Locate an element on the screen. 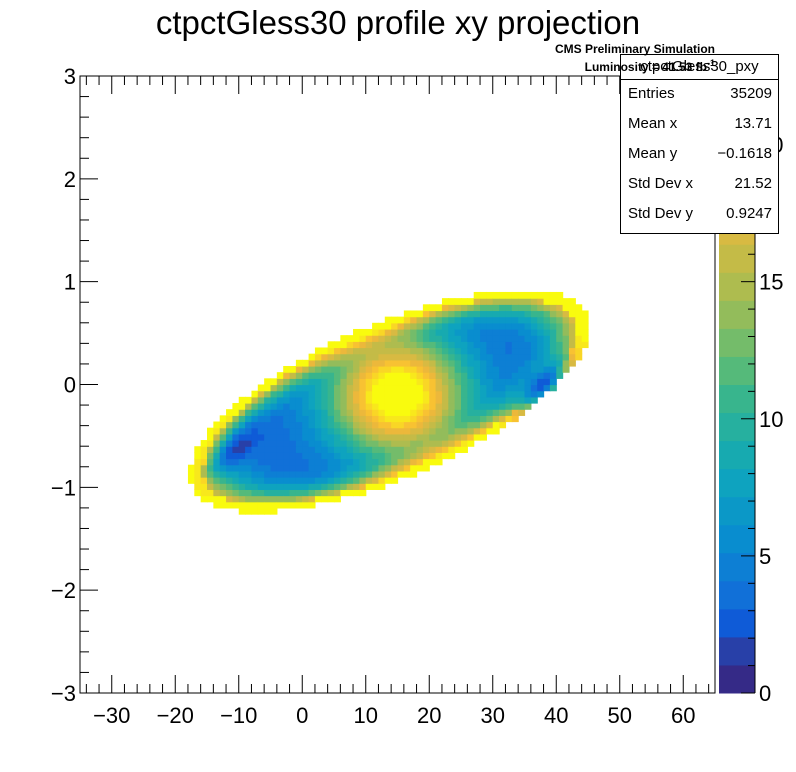 This screenshot has height=772, width=796. stats-label: Mean x is located at coordinates (653, 123).